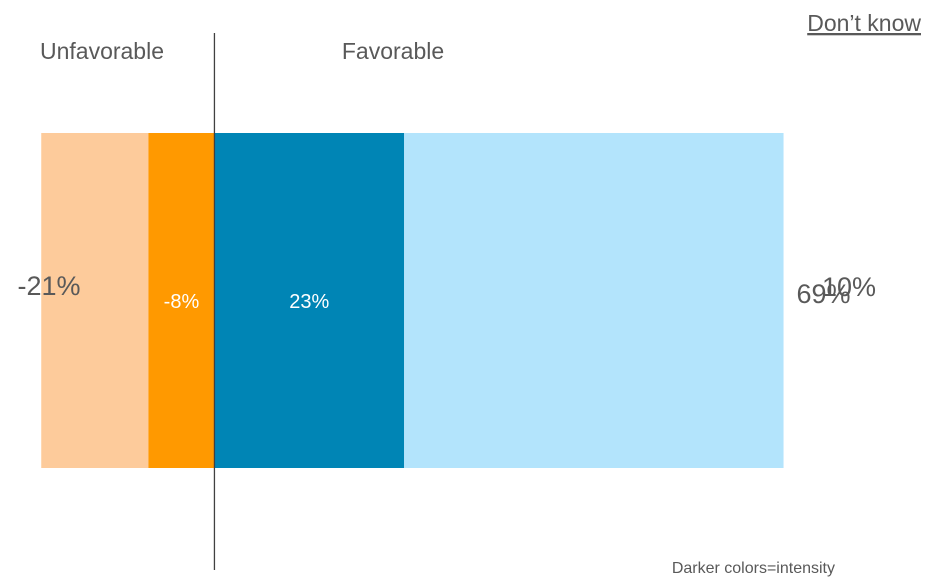  What do you see at coordinates (102, 51) in the screenshot?
I see `header-unfavorable: Unfavorable` at bounding box center [102, 51].